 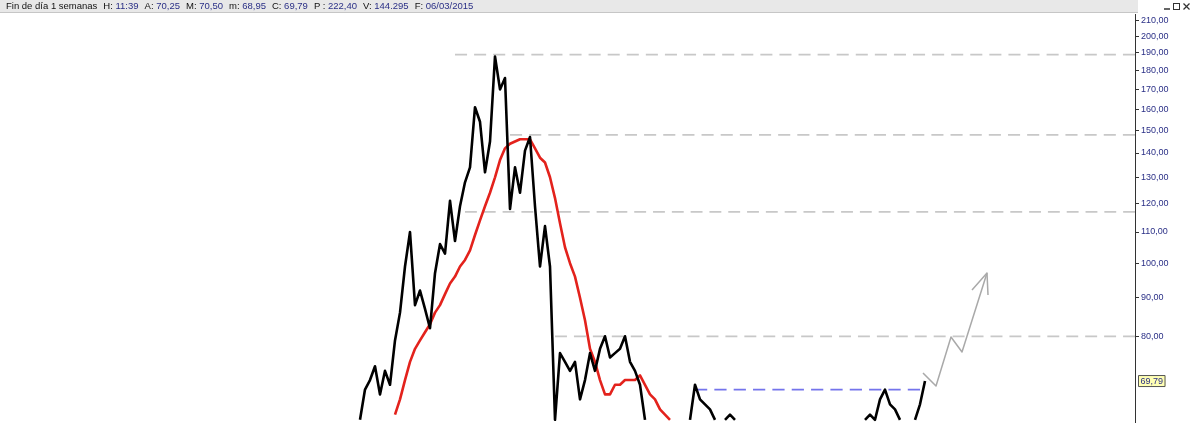 I want to click on y-tick-label: 160,00, so click(x=1155, y=108).